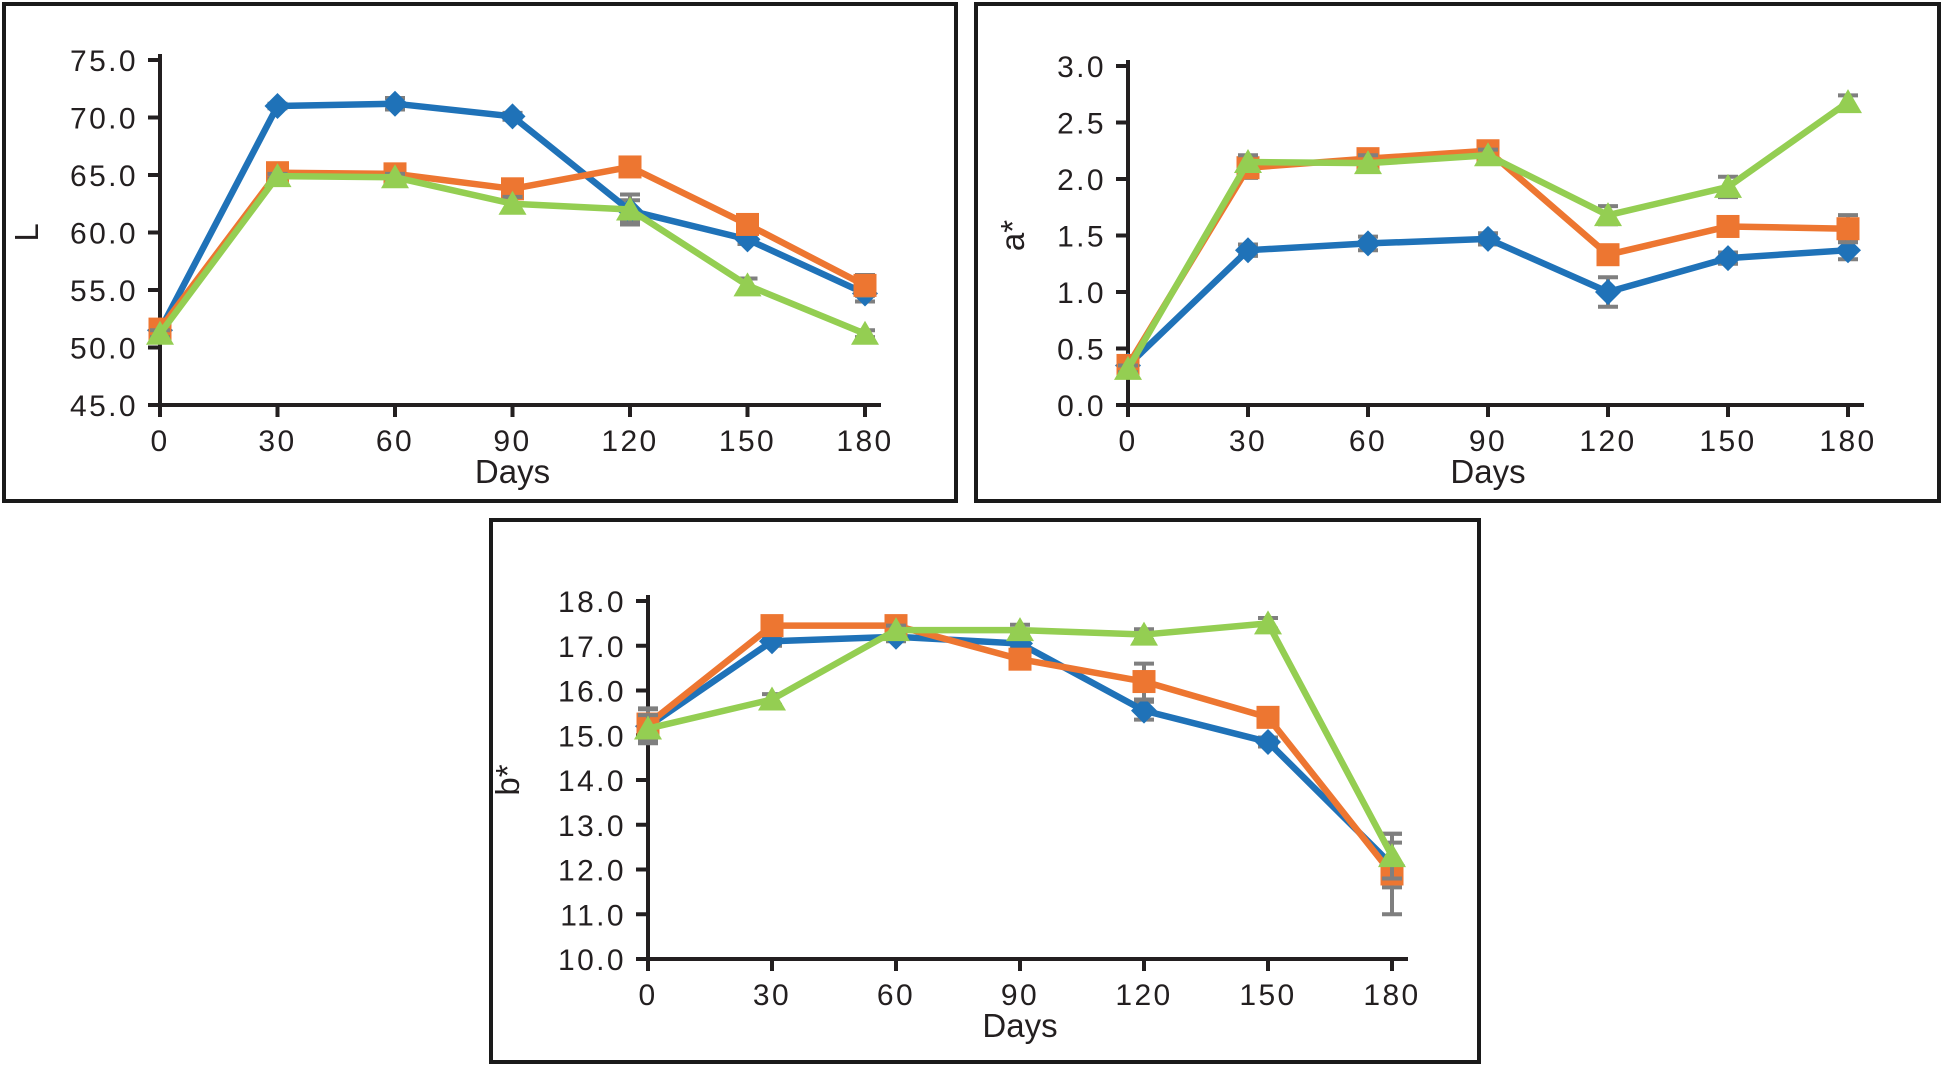  I want to click on y-axis-title: a*, so click(1012, 235).